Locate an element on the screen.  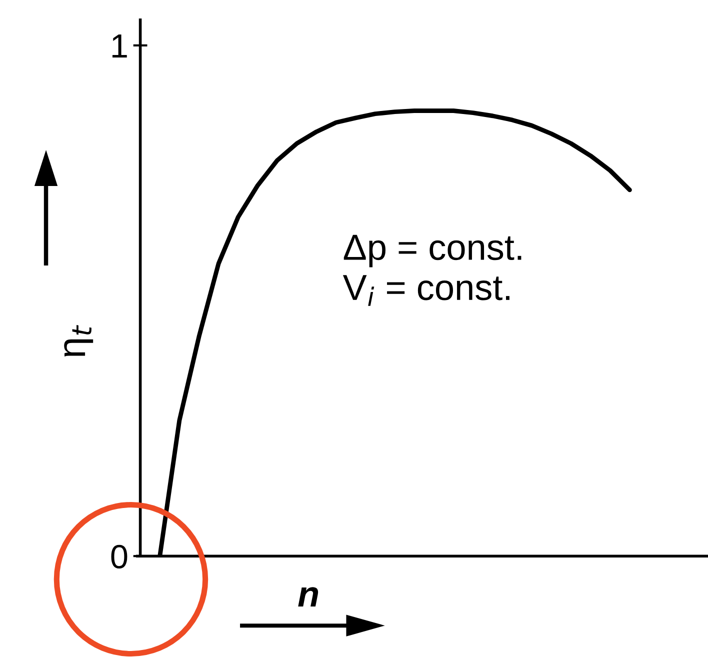
y-axis-title: η$_{t}$ is located at coordinates (79, 340).